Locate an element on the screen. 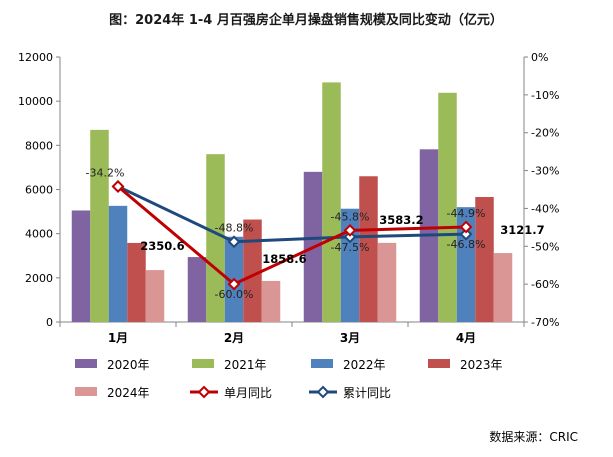 This screenshot has height=457, width=613. marker-单月同比-1月 is located at coordinates (118, 186).